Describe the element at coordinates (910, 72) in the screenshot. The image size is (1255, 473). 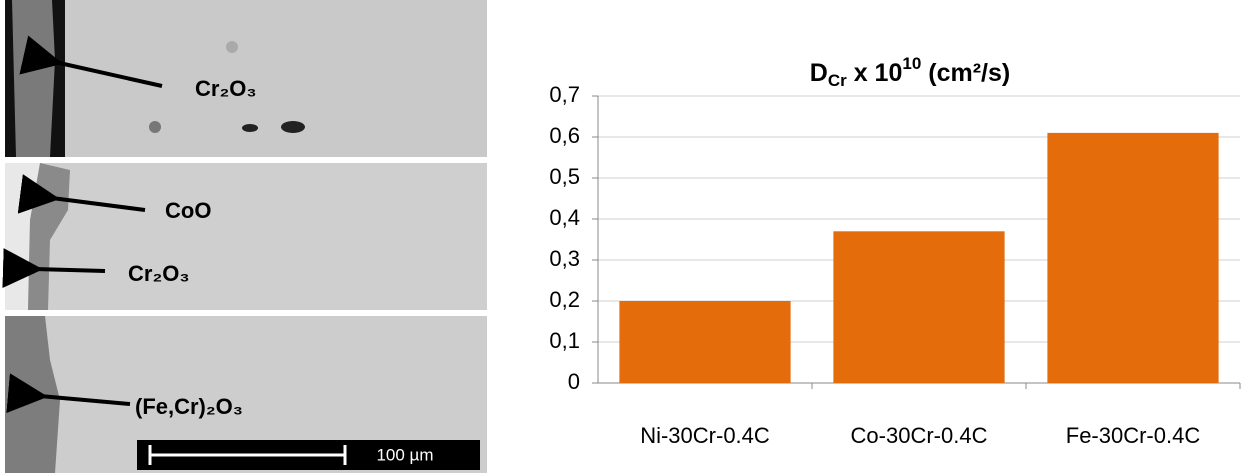
I see `chart-title: DCr x 1010 (cm²/s)` at that location.